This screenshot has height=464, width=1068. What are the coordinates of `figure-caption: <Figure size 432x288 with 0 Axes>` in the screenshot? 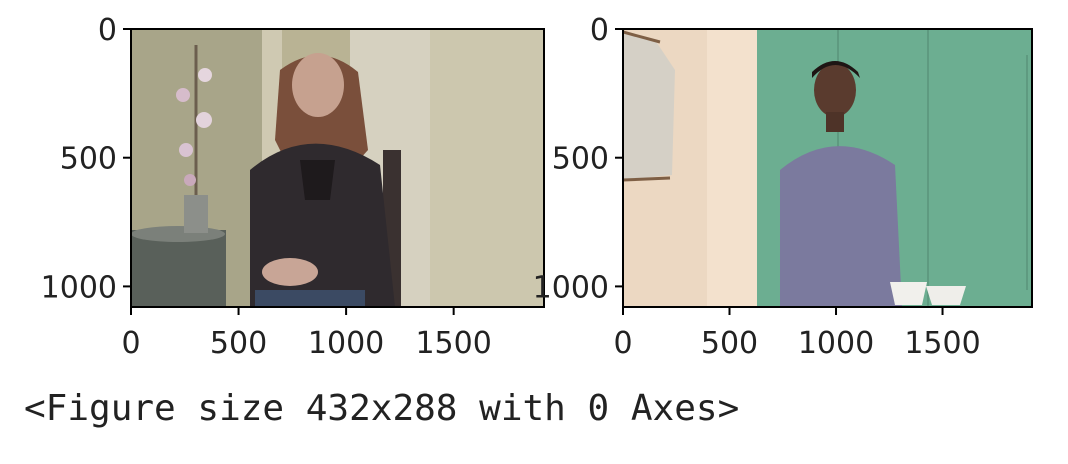 It's located at (382, 408).